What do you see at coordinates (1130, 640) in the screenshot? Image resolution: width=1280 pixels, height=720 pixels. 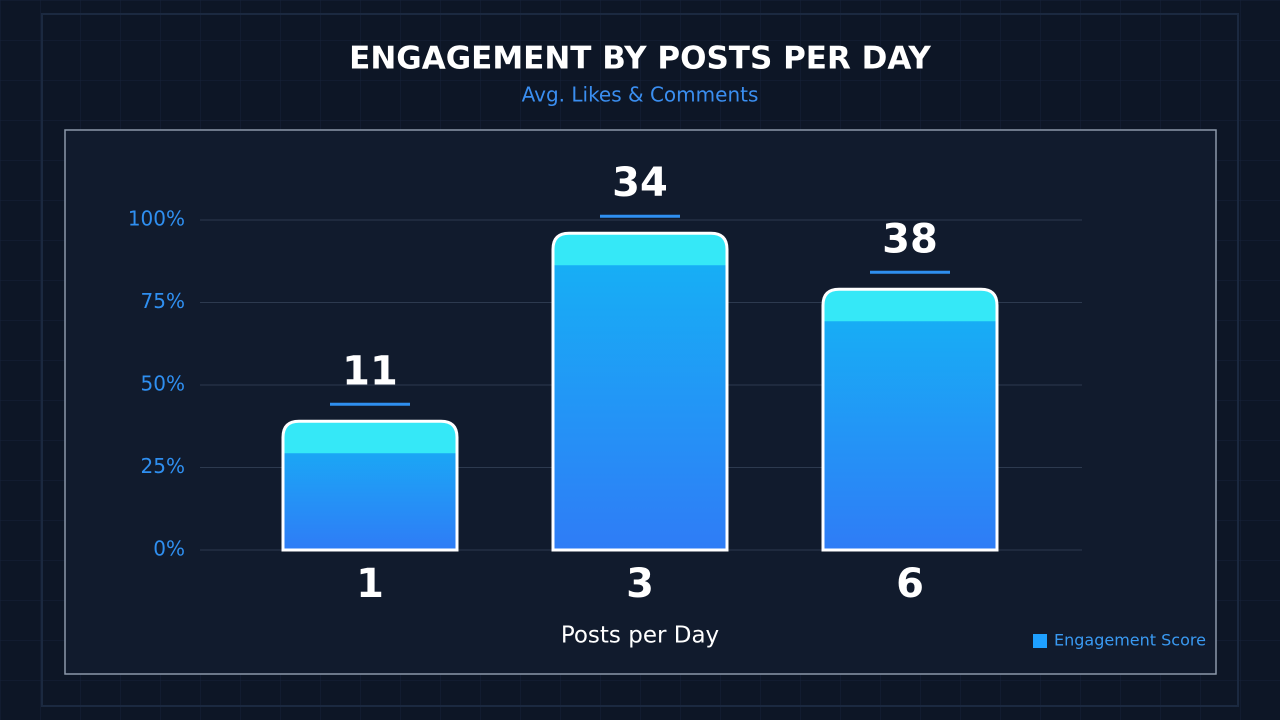 I see `legend-label: Engagement Score` at bounding box center [1130, 640].